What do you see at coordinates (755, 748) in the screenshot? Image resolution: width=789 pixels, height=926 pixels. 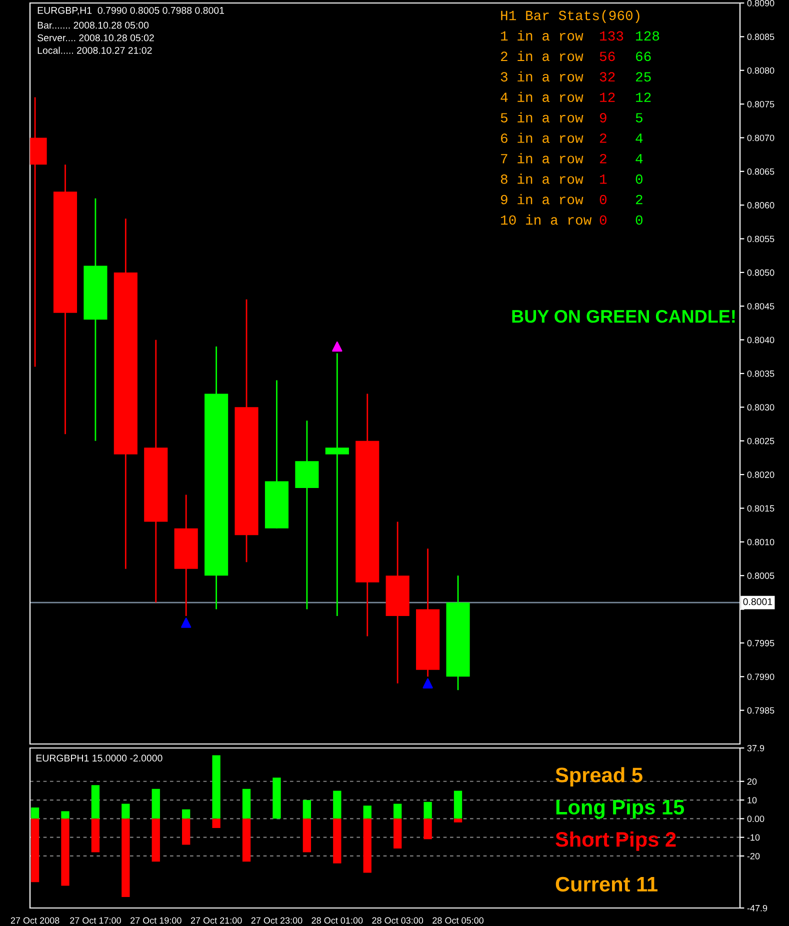 I see `y-tick-label: 37.9` at bounding box center [755, 748].